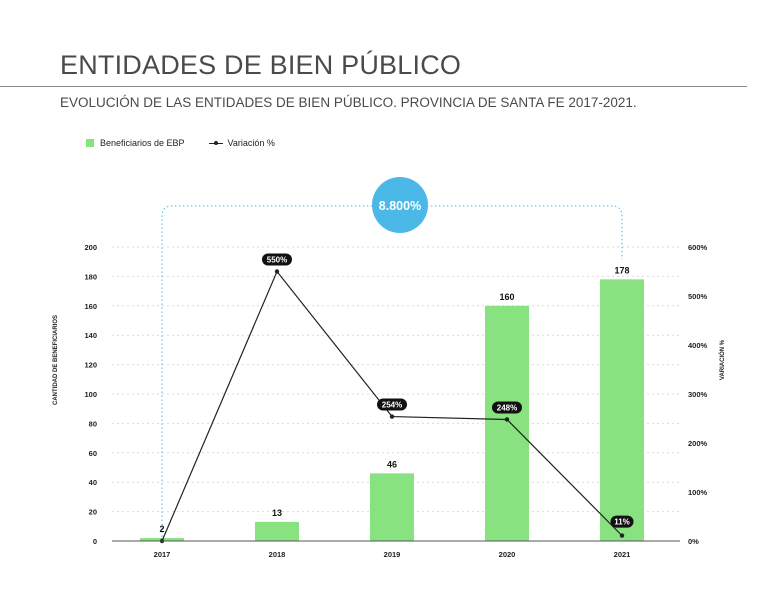 This screenshot has width=757, height=603. Describe the element at coordinates (90, 143) in the screenshot. I see `legend-bar-swatch` at that location.